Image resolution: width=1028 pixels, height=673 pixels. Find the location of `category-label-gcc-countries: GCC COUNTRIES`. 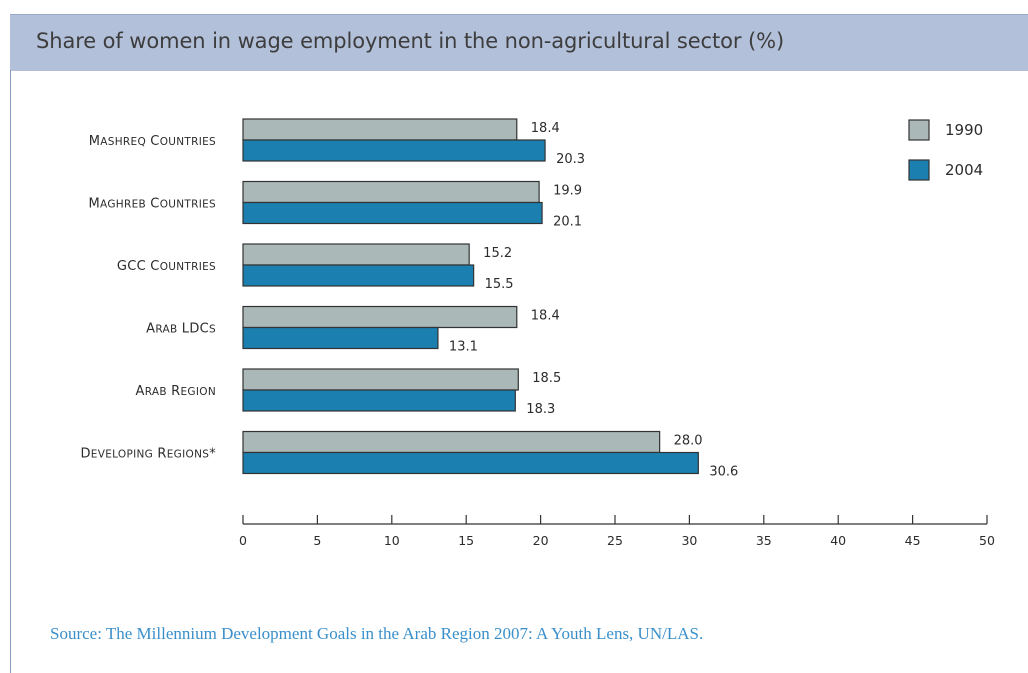

category-label-gcc-countries: GCC COUNTRIES is located at coordinates (166, 266).